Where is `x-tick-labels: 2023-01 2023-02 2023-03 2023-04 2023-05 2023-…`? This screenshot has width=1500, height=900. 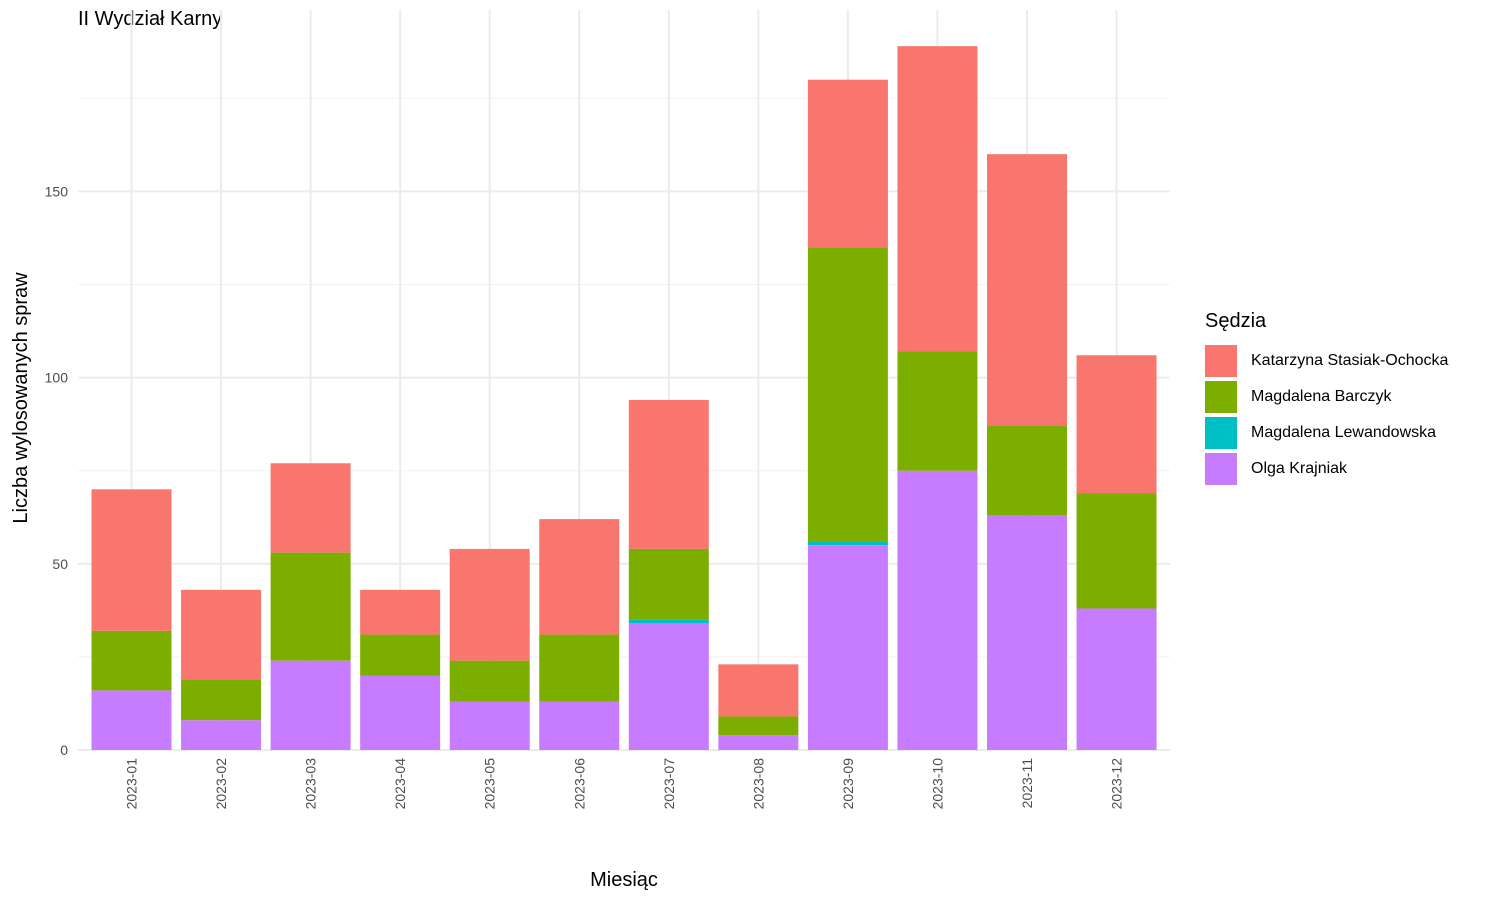 x-tick-labels: 2023-01 2023-02 2023-03 2023-04 2023-05 2023-… is located at coordinates (624, 784).